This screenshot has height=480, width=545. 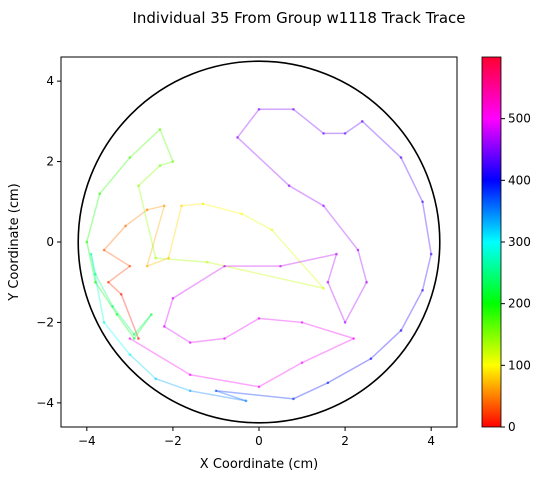 What do you see at coordinates (50, 242) in the screenshot?
I see `y-tick-label: 0` at bounding box center [50, 242].